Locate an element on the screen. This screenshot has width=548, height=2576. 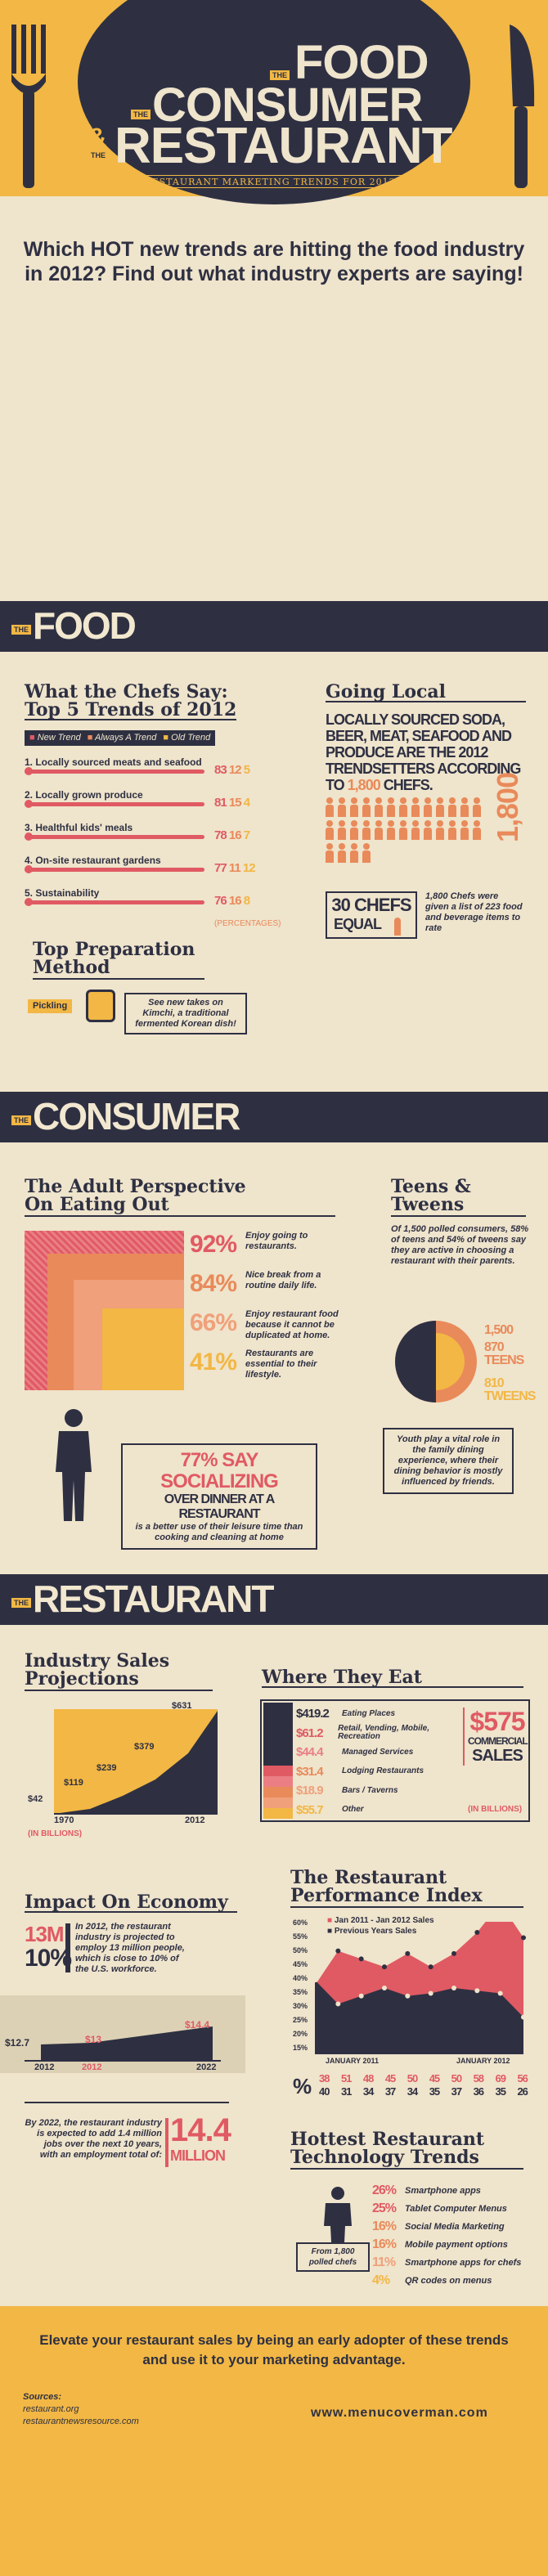
perf-ytick: 45% is located at coordinates (300, 1964).